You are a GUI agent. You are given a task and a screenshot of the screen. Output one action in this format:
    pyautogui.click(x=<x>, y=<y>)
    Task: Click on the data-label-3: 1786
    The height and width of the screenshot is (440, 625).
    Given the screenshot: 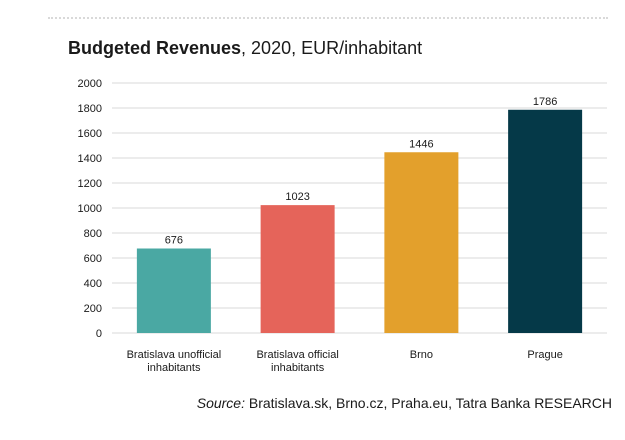 What is the action you would take?
    pyautogui.click(x=545, y=102)
    